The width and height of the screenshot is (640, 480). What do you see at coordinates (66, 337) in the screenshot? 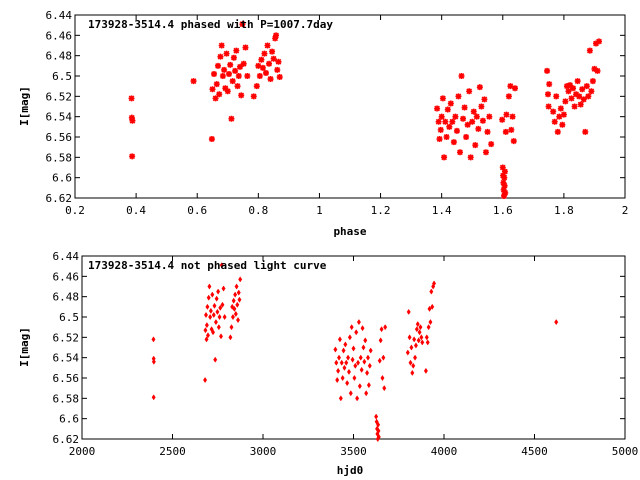
I see `unphased-y-tick-label: 6.52` at bounding box center [66, 337].